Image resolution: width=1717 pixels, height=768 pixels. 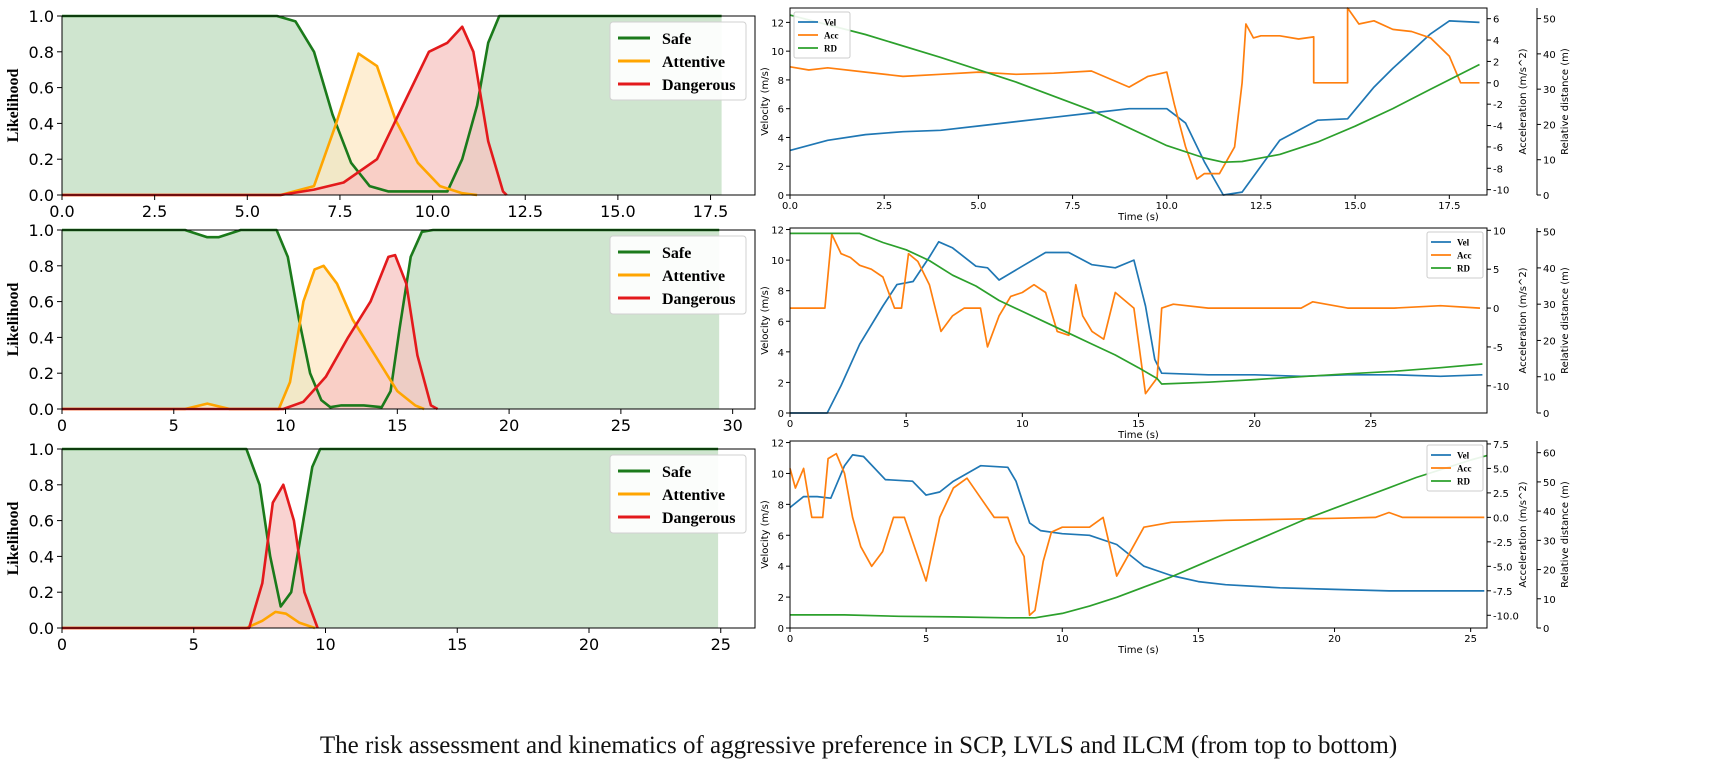 I want to click on legend-label-attentive: Attentive, so click(x=693, y=495).